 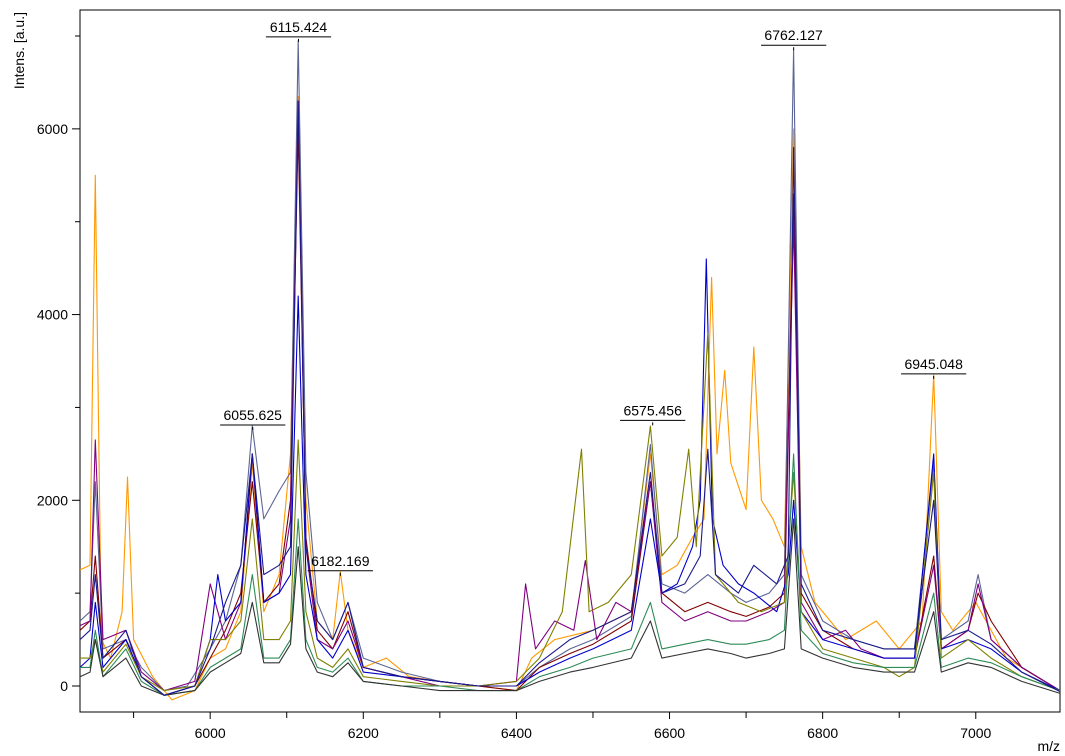 I want to click on y-tick-label: 2000, so click(x=52, y=500).